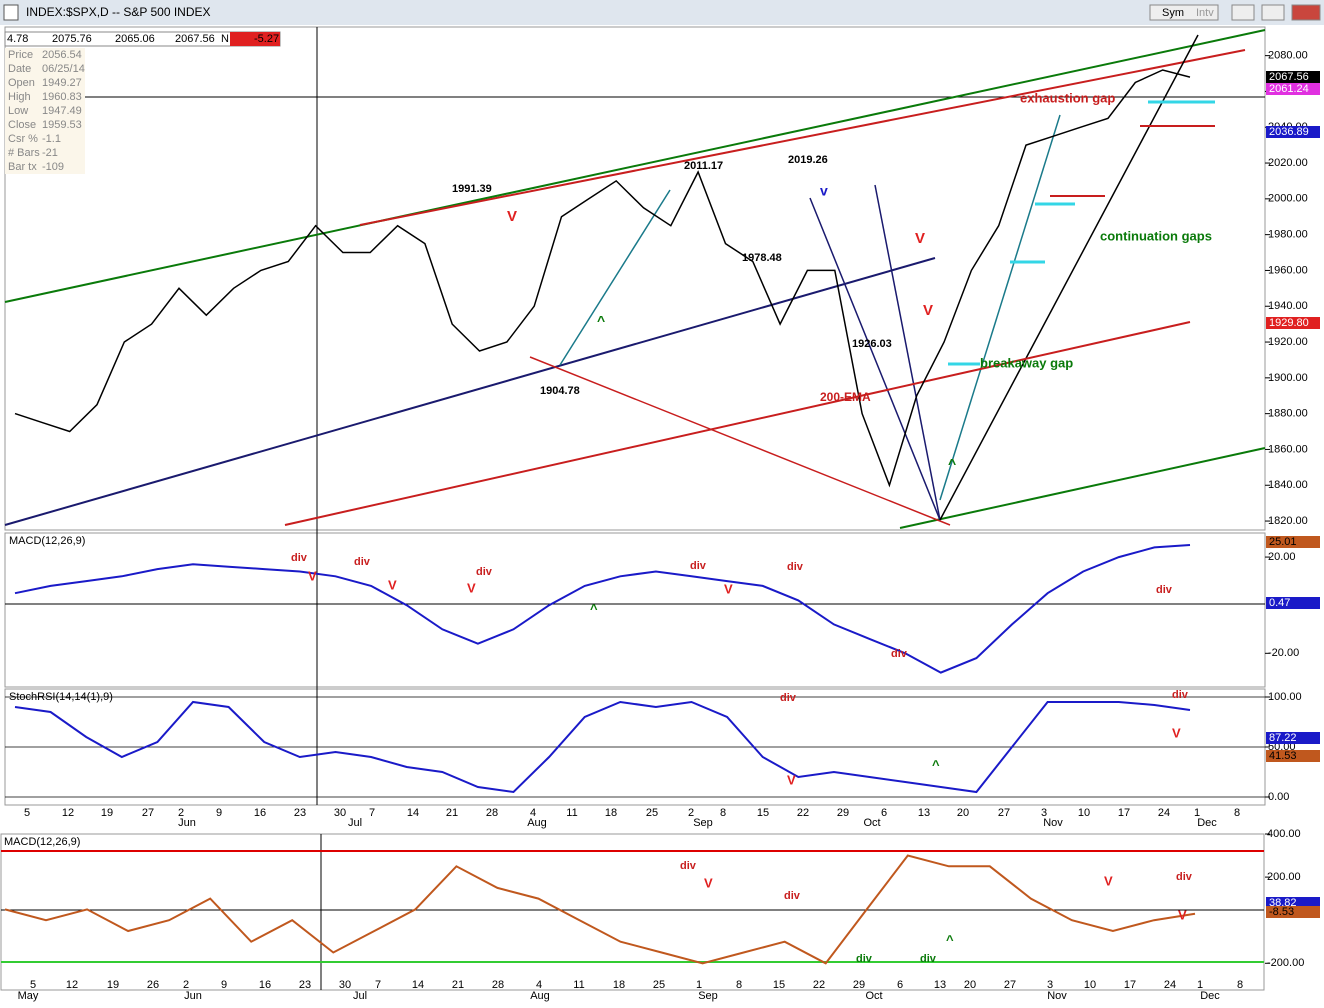 Image resolution: width=1324 pixels, height=1008 pixels. I want to click on quote-bar: 4.78 2075.76 2065.06 2067.56 N -5.27, so click(142, 39).